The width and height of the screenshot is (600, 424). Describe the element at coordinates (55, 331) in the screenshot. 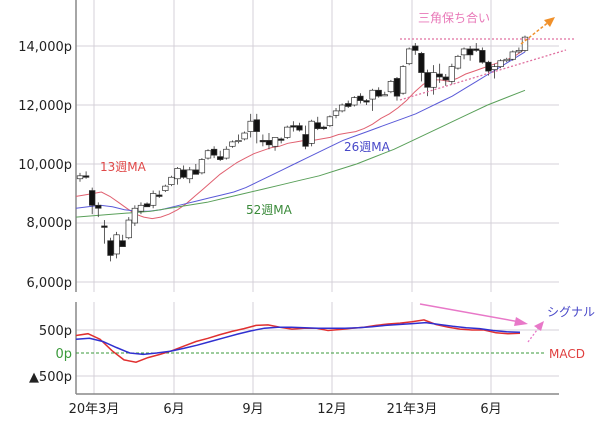

I see `macd-y-label-500: 500p` at that location.